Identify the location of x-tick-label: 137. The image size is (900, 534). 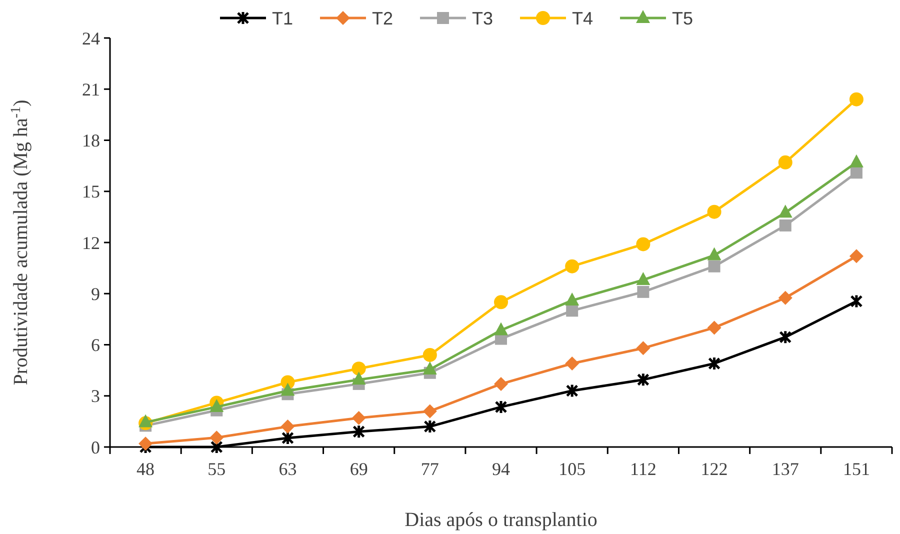
(785, 469).